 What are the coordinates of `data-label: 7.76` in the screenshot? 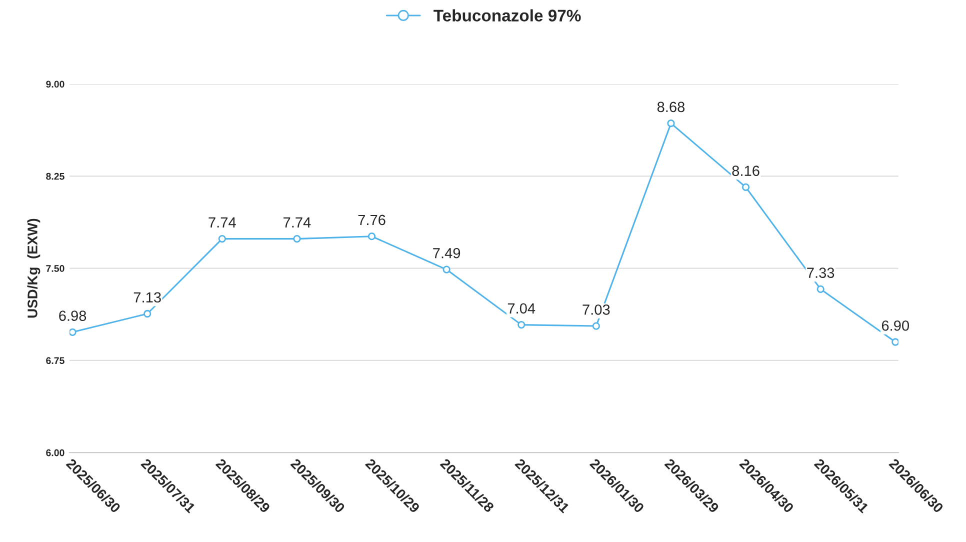 It's located at (372, 220).